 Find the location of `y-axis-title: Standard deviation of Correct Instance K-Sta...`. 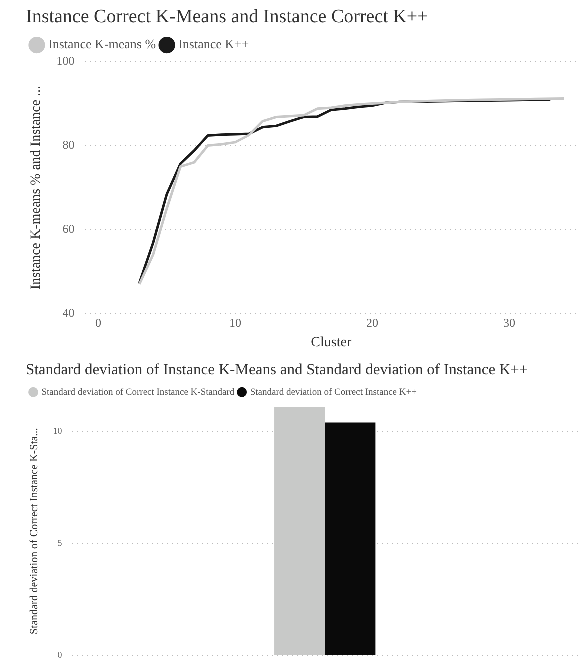

y-axis-title: Standard deviation of Correct Instance K-Sta... is located at coordinates (34, 531).